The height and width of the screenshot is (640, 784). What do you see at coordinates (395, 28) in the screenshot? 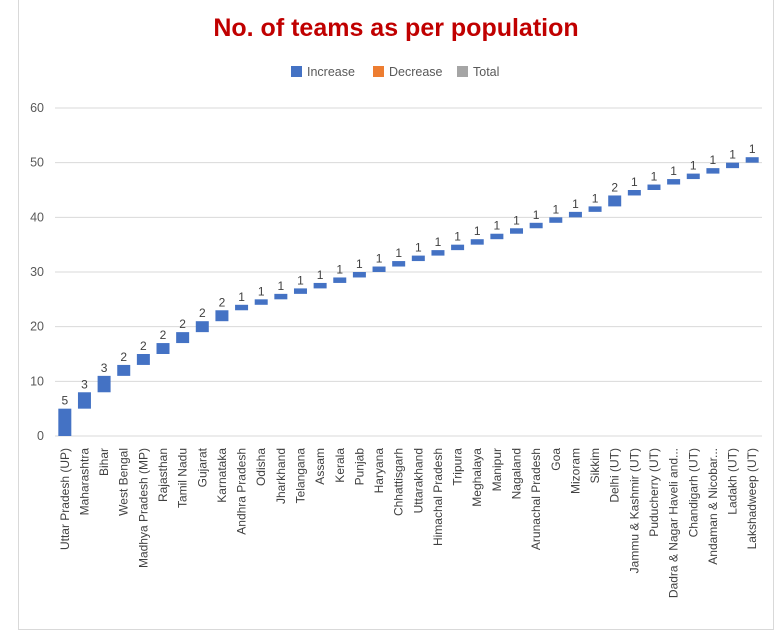
I see `chart-title: No. of teams as per population` at bounding box center [395, 28].